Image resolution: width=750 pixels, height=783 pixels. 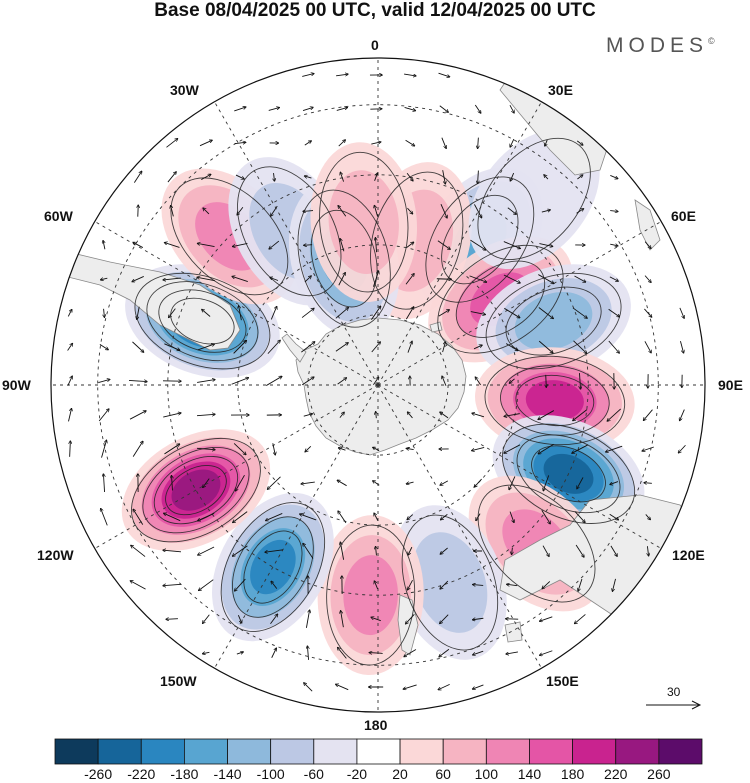 I want to click on lon-label-120w: 120W, so click(x=55, y=555).